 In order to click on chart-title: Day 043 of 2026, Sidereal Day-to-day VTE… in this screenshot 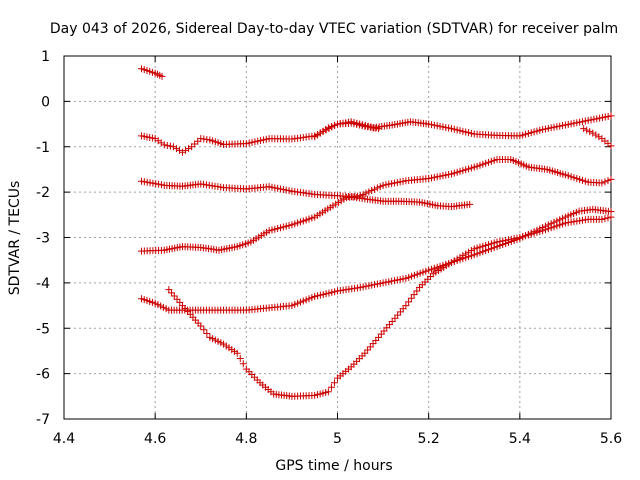, I will do `click(334, 29)`.